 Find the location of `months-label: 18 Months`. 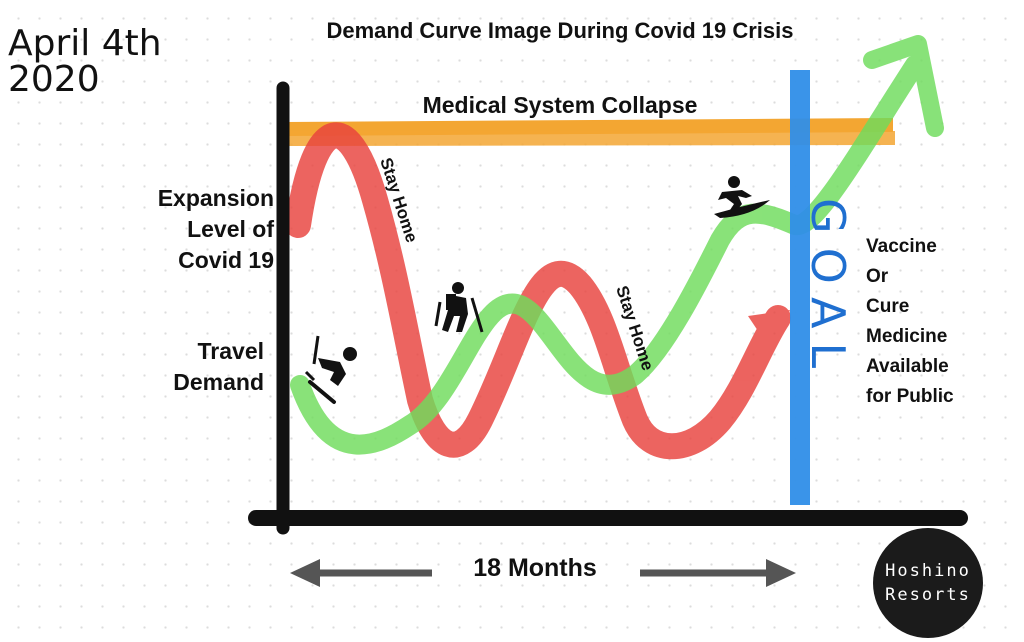

months-label: 18 Months is located at coordinates (535, 568).